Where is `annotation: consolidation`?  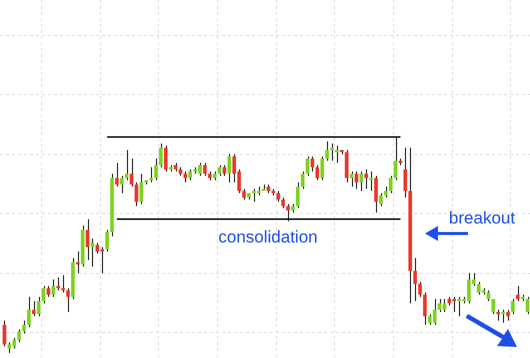
annotation: consolidation is located at coordinates (268, 237).